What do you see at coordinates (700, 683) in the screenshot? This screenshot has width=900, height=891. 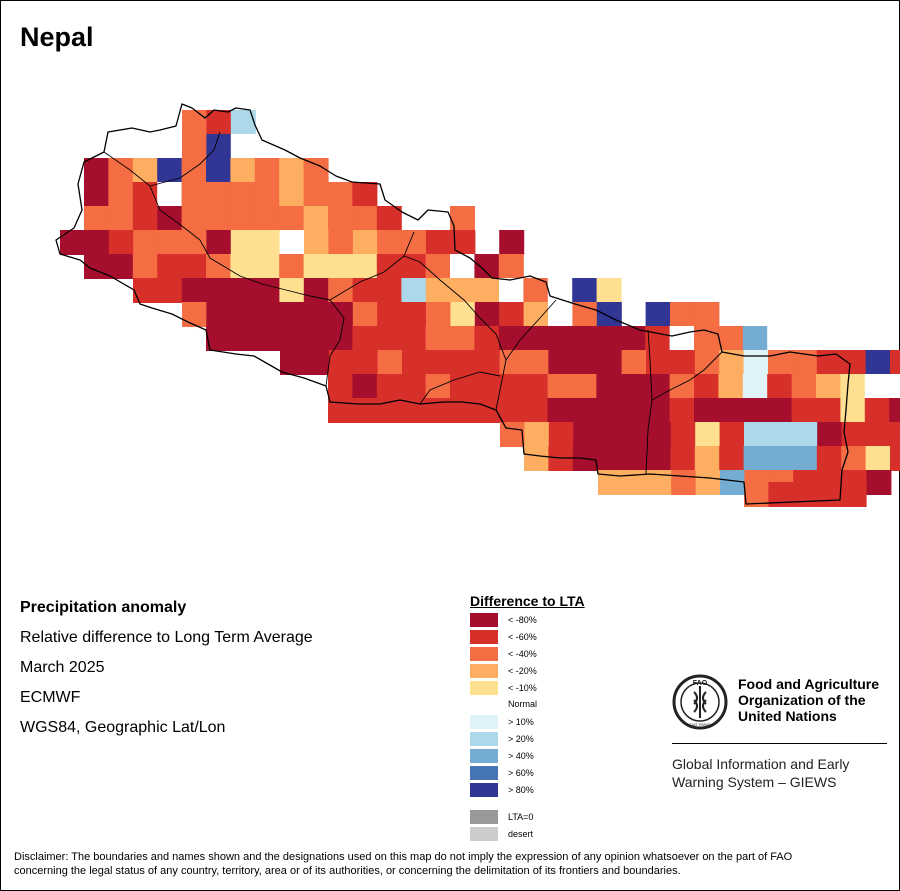 I see `fao-emblem-text: FAO` at bounding box center [700, 683].